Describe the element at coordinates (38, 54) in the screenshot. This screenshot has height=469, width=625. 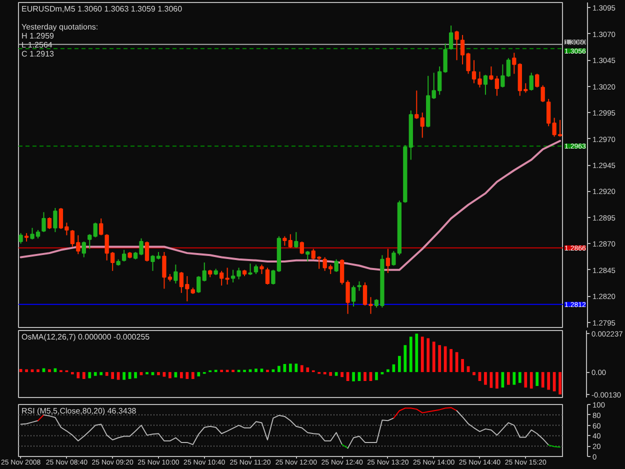
I see `annotation: C 1.2913` at that location.